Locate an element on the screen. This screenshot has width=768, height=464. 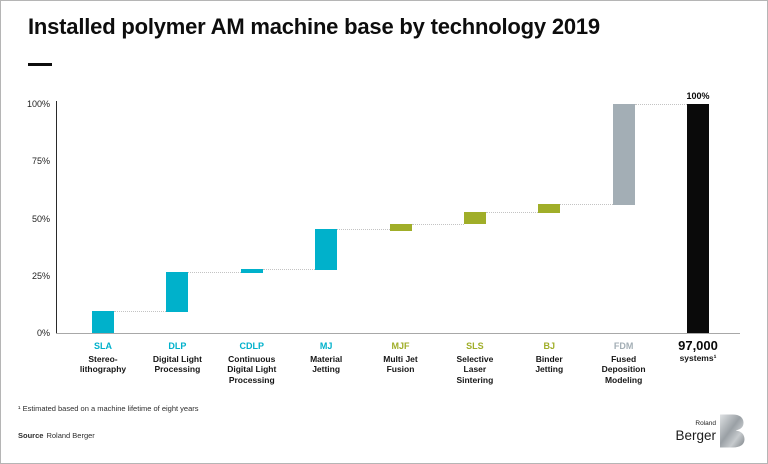
x-label-sls: SLS Selective Laser Sintering is located at coordinates (475, 363).